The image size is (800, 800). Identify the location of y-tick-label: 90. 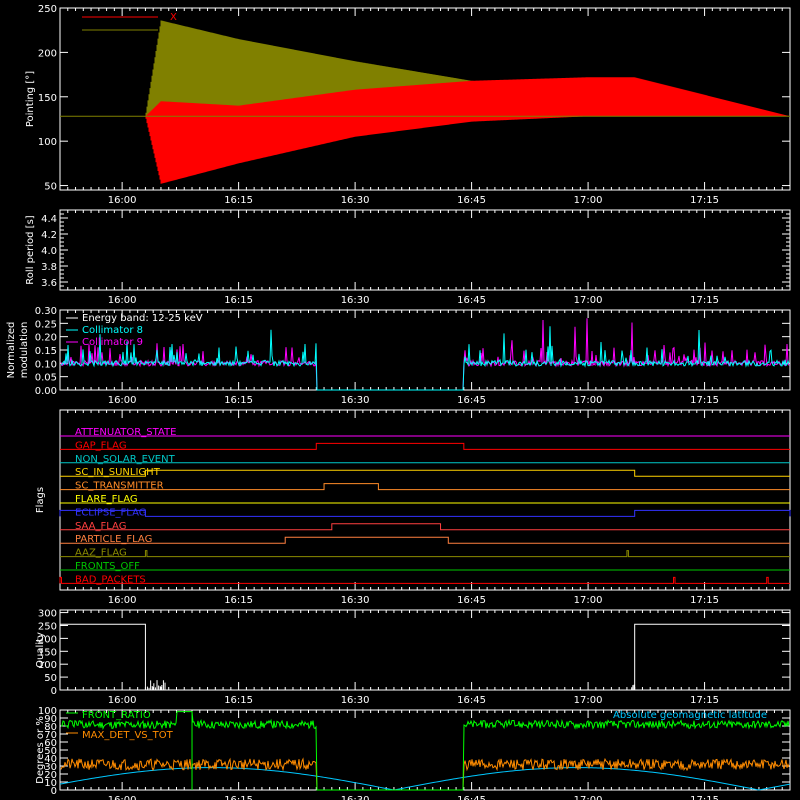
(50, 719).